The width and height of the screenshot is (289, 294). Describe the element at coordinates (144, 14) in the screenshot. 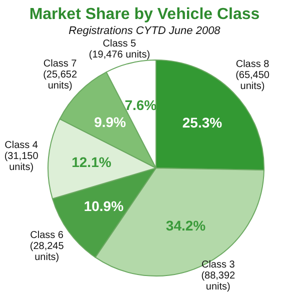

I see `chart-title: Market Share by Vehicle Class` at that location.